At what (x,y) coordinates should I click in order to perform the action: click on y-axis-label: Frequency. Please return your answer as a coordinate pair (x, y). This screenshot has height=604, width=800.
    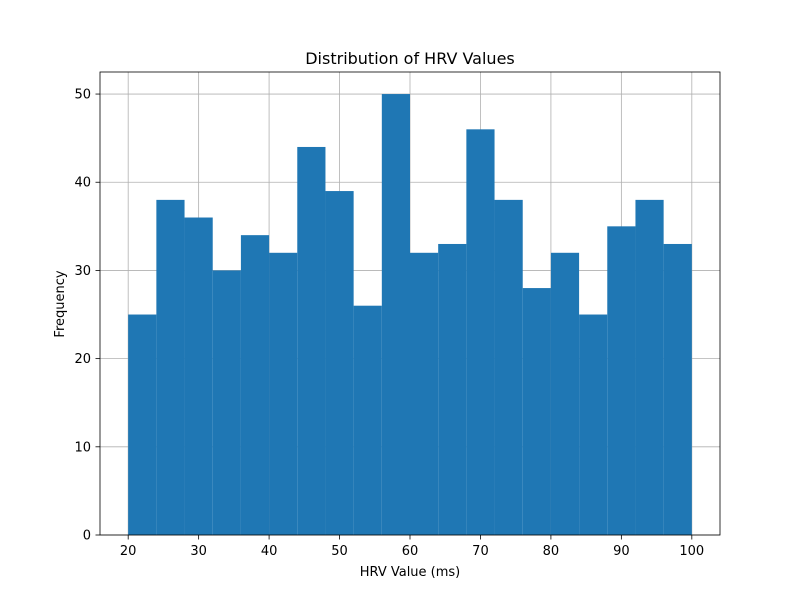
    Looking at the image, I should click on (60, 303).